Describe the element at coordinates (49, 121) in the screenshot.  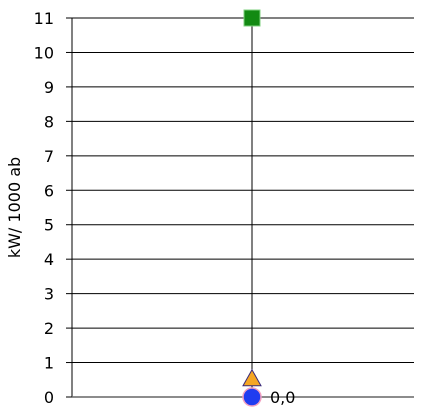
I see `y-tick-label-8: 8` at that location.